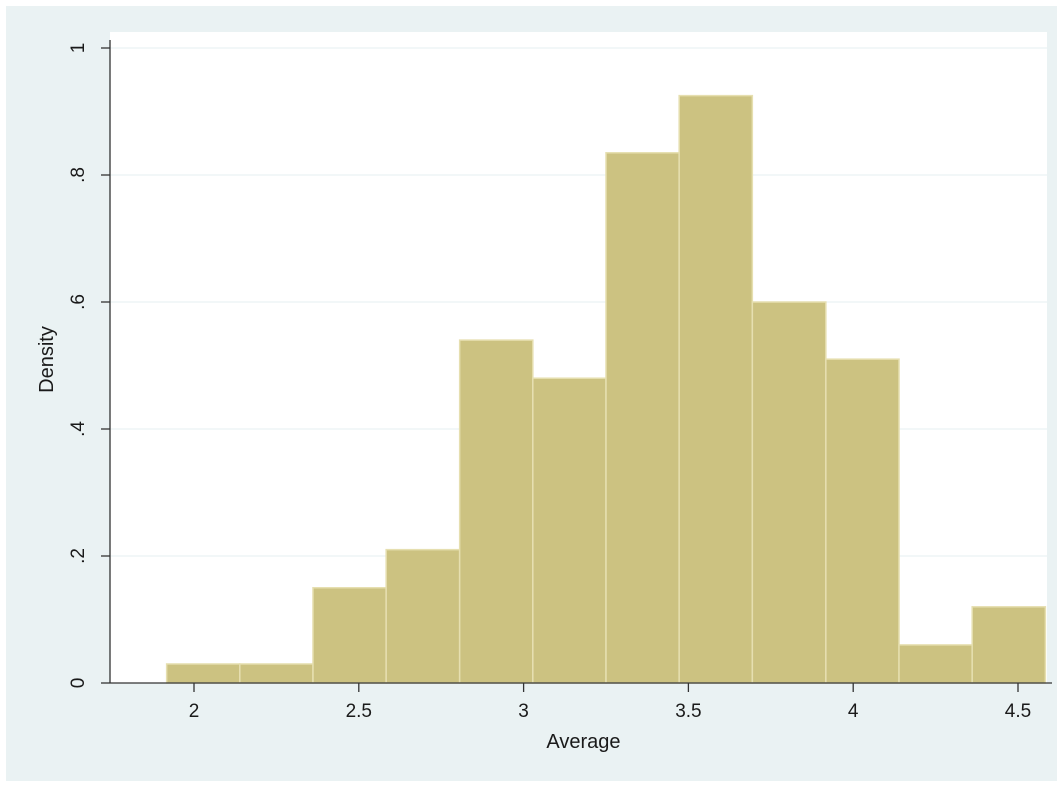 The width and height of the screenshot is (1063, 787). Describe the element at coordinates (78, 683) in the screenshot. I see `y-tick-label-0: 0` at that location.